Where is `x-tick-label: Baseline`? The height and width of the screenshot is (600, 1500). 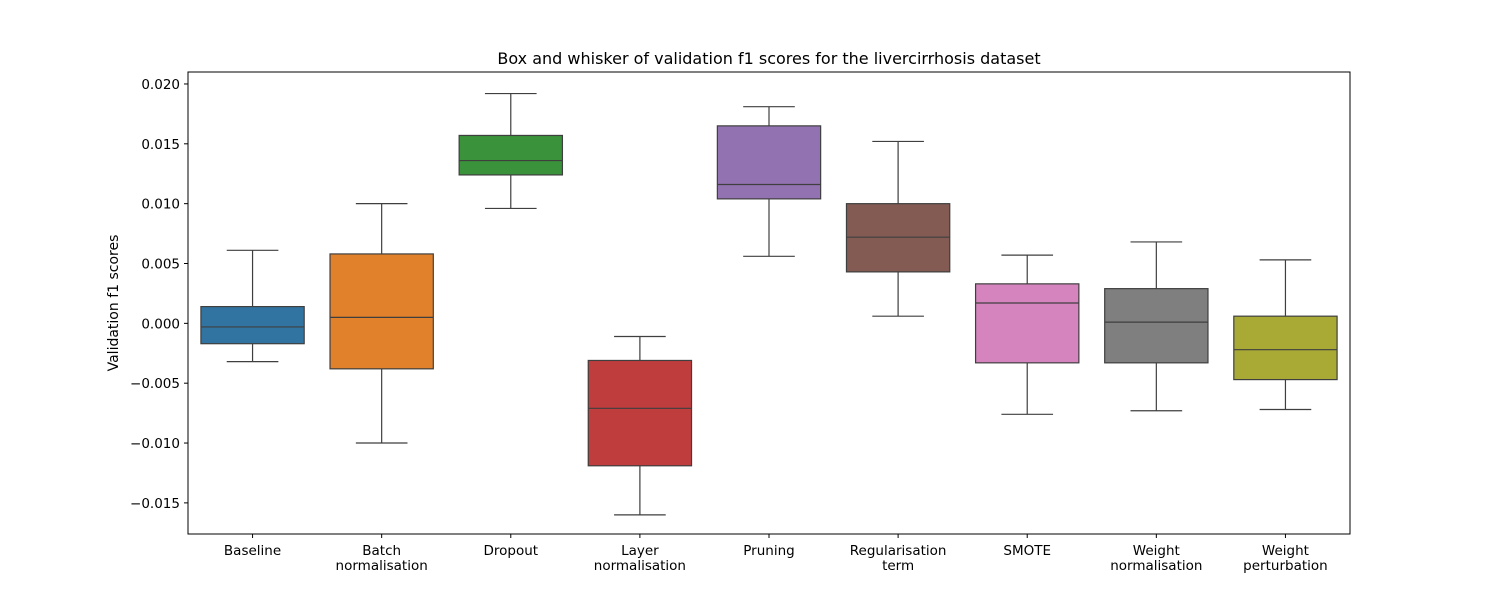 x-tick-label: Baseline is located at coordinates (252, 551).